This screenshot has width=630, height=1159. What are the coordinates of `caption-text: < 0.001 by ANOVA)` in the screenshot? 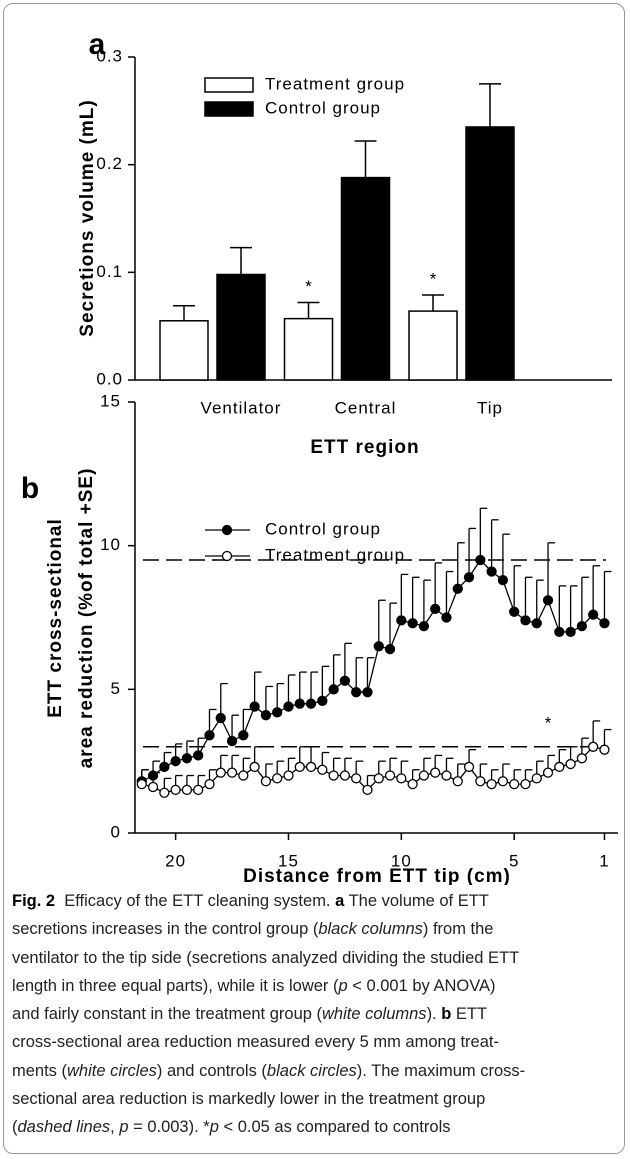 It's located at (421, 985).